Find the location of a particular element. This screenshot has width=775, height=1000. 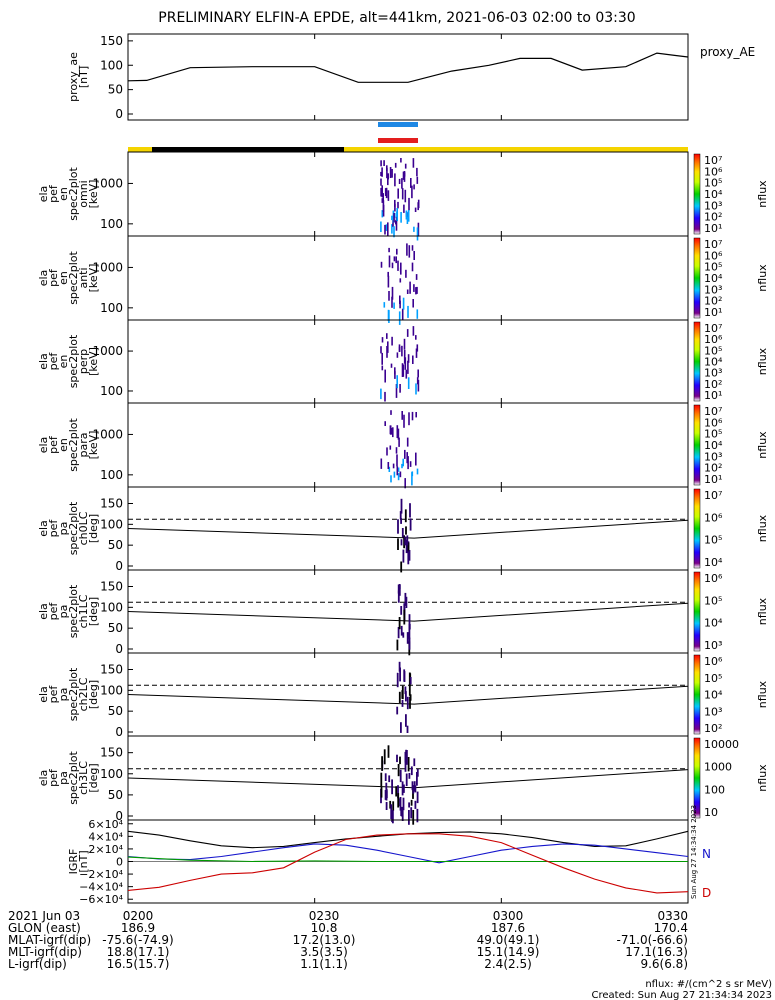

loss-cone-line is located at coordinates (408, 779).